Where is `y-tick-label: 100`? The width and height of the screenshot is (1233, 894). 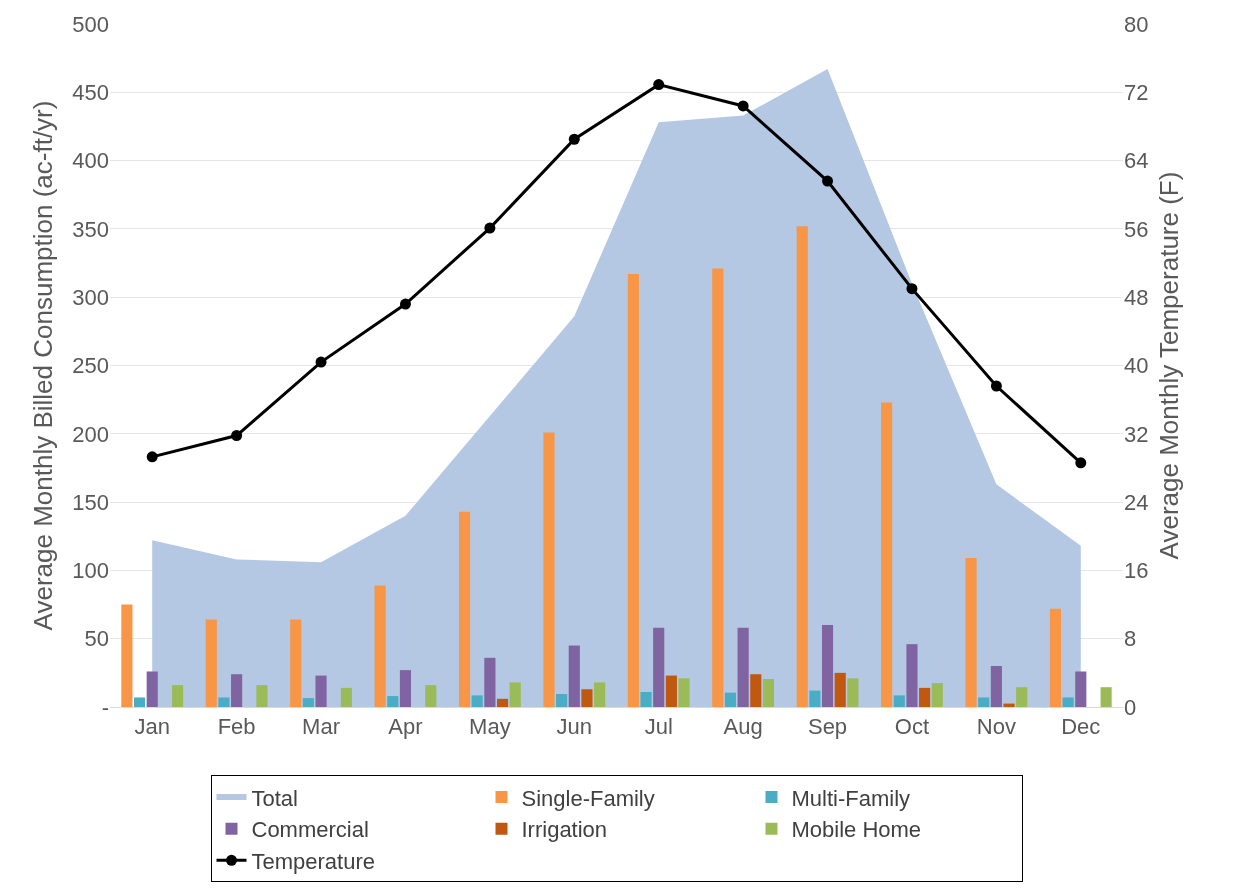
y-tick-label: 100 is located at coordinates (90, 571).